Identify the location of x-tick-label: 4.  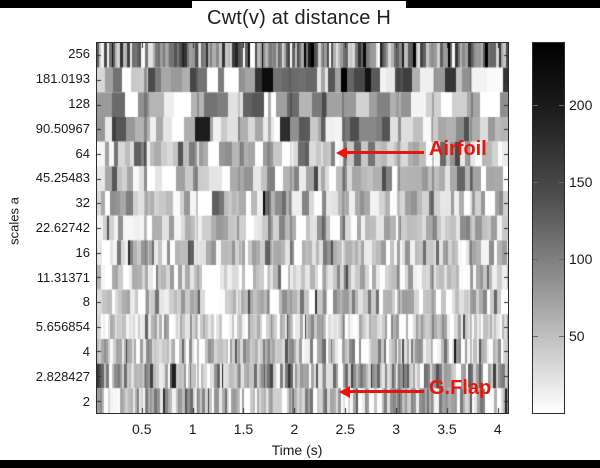
(497, 429).